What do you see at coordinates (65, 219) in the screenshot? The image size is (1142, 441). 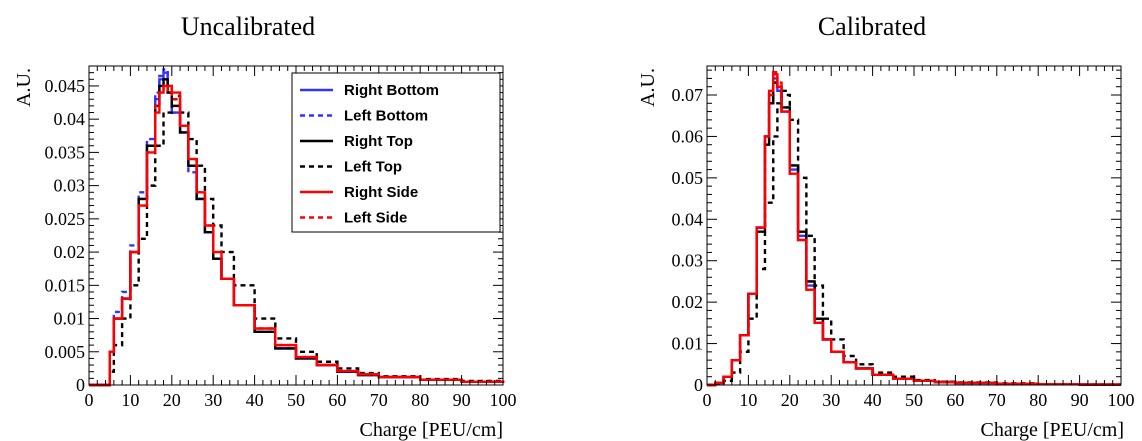 I see `y-tick-label: 0.025` at bounding box center [65, 219].